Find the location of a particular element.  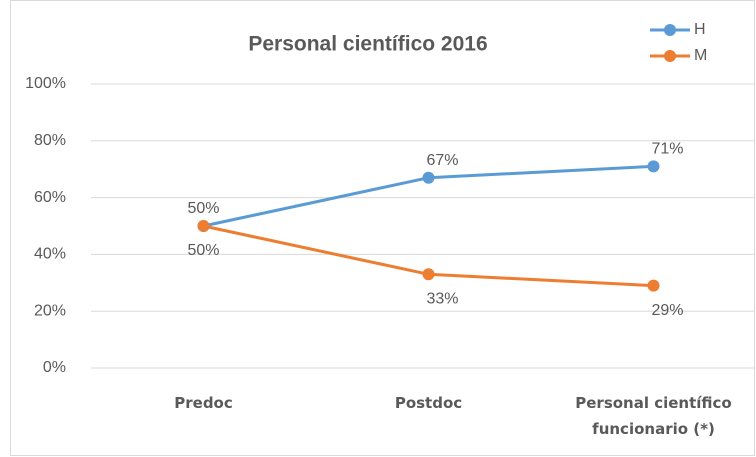

y-tick-label: 100% is located at coordinates (45, 83).